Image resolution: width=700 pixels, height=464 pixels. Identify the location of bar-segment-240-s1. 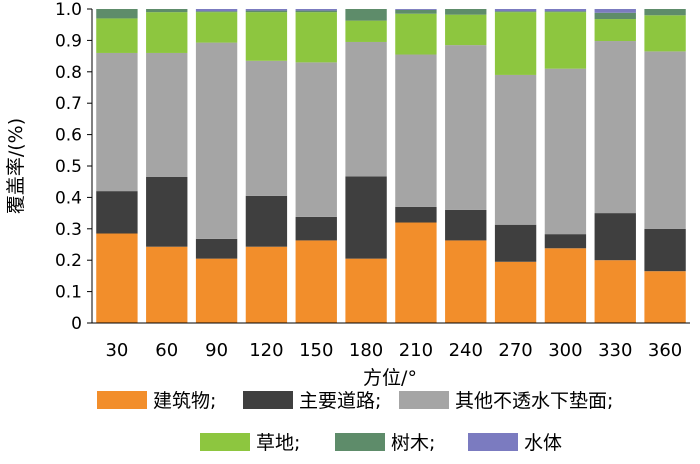
(466, 225).